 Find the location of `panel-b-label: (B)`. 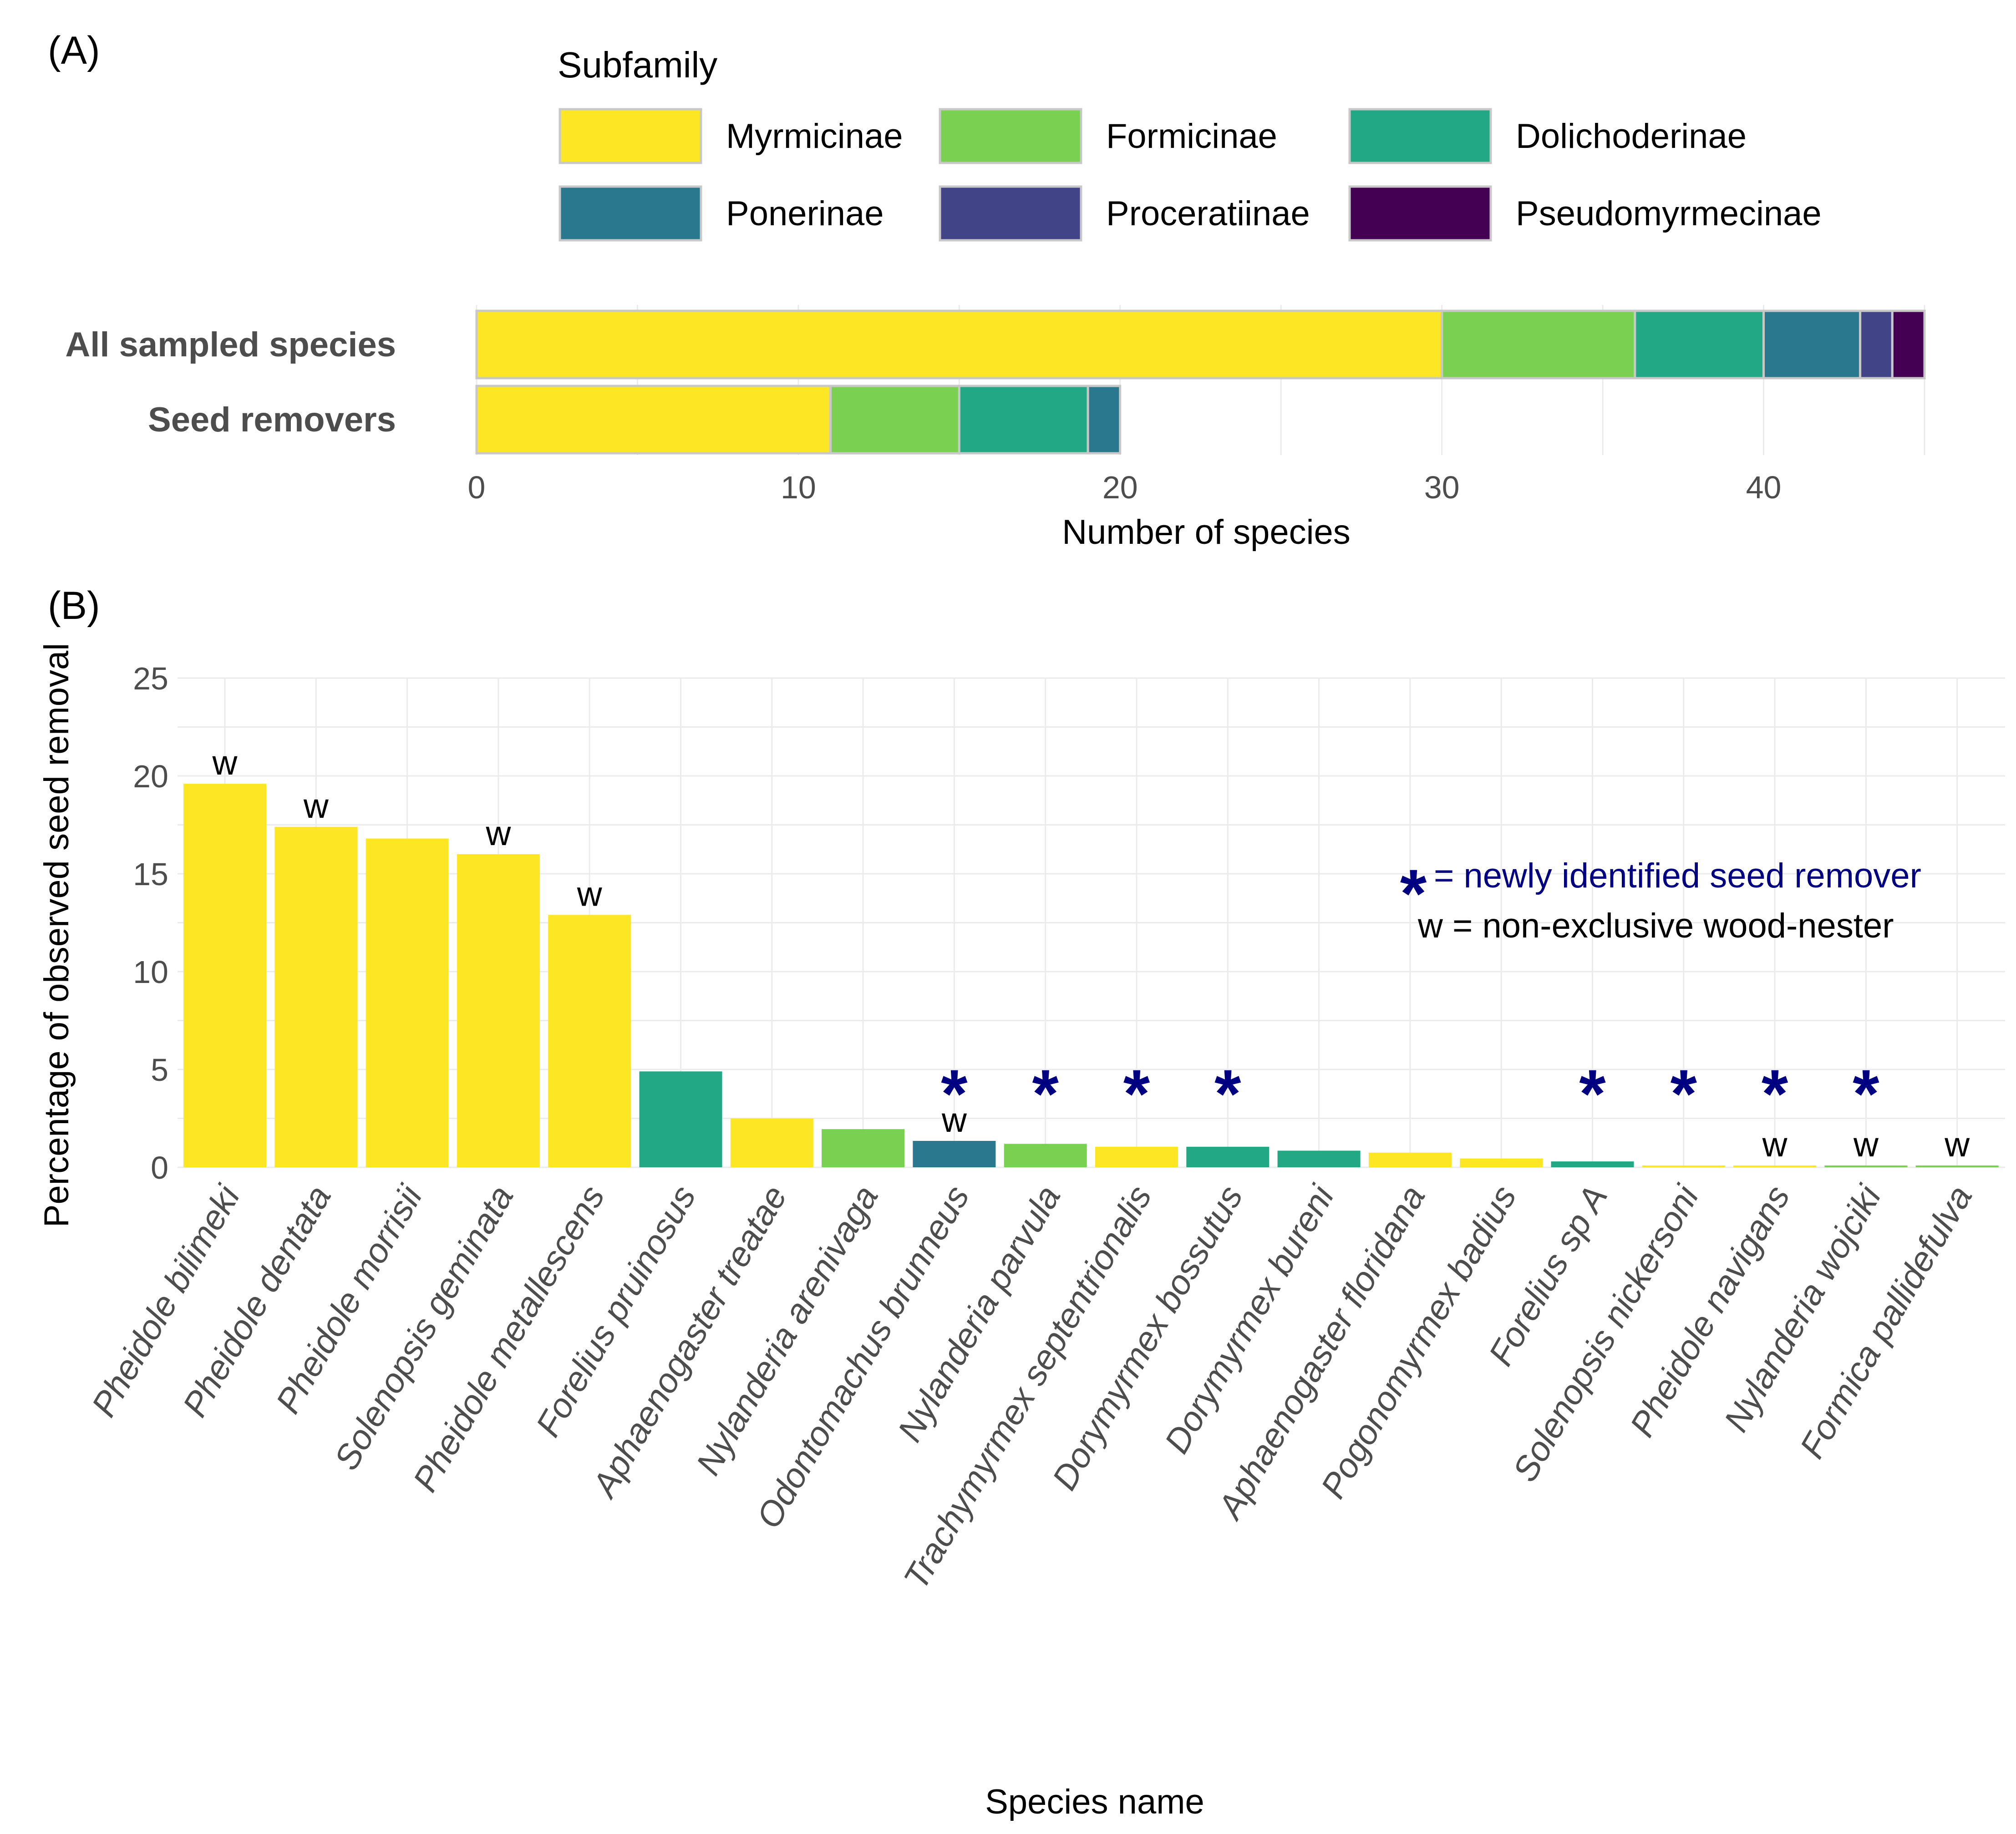

panel-b-label: (B) is located at coordinates (74, 606).